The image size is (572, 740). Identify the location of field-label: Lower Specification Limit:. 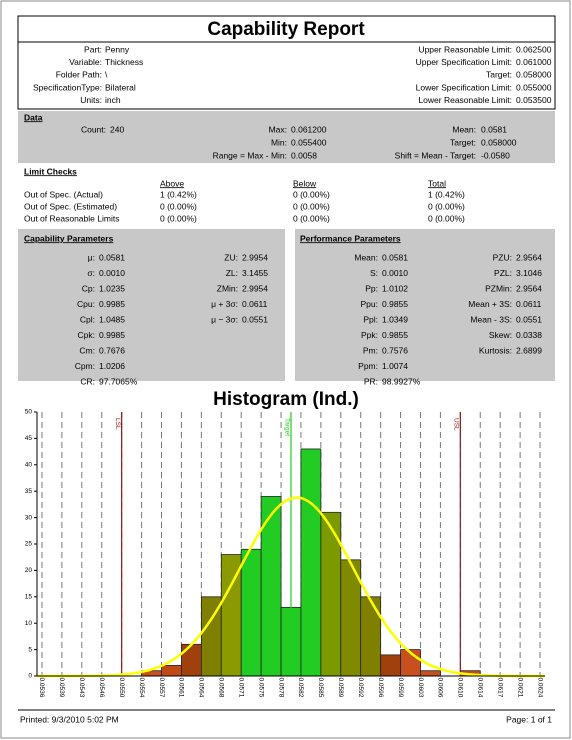
(464, 87).